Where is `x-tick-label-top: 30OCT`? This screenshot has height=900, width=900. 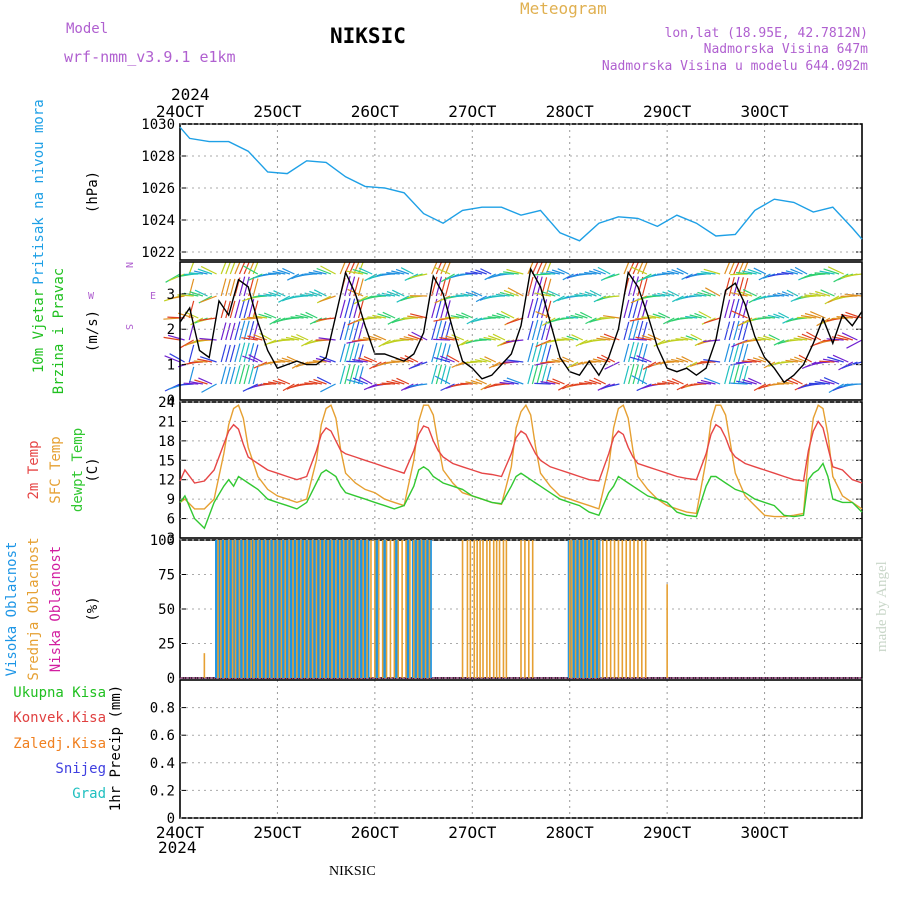
x-tick-label-top: 30OCT is located at coordinates (764, 111).